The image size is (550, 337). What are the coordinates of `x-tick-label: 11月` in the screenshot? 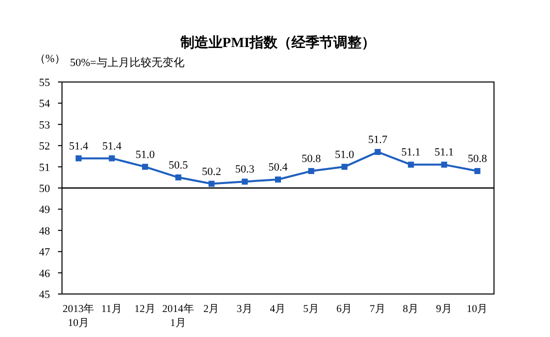 It's located at (111, 309).